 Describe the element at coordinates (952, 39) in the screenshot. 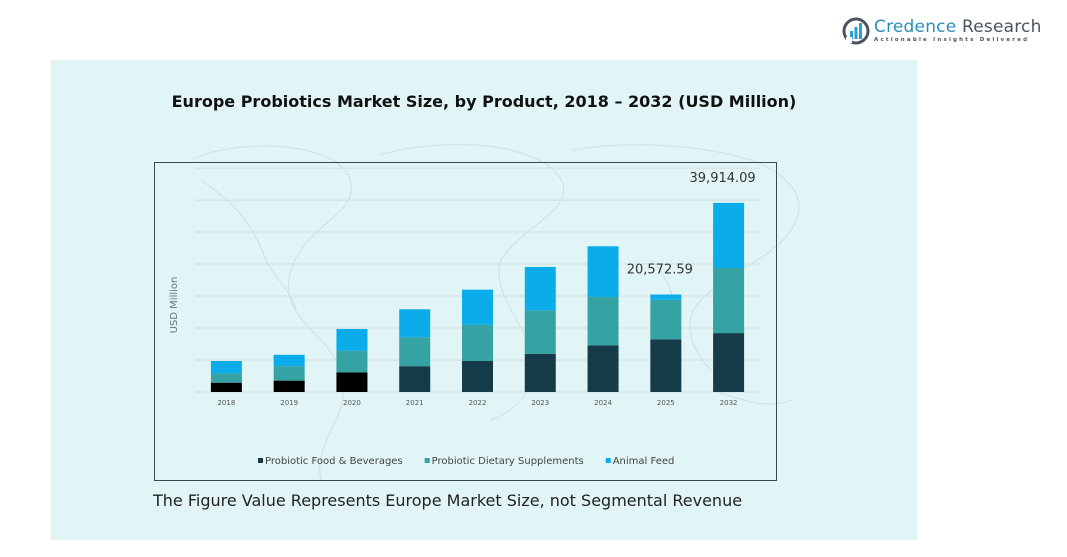

I see `brand-tagline: Actionable Insights Delivered` at that location.